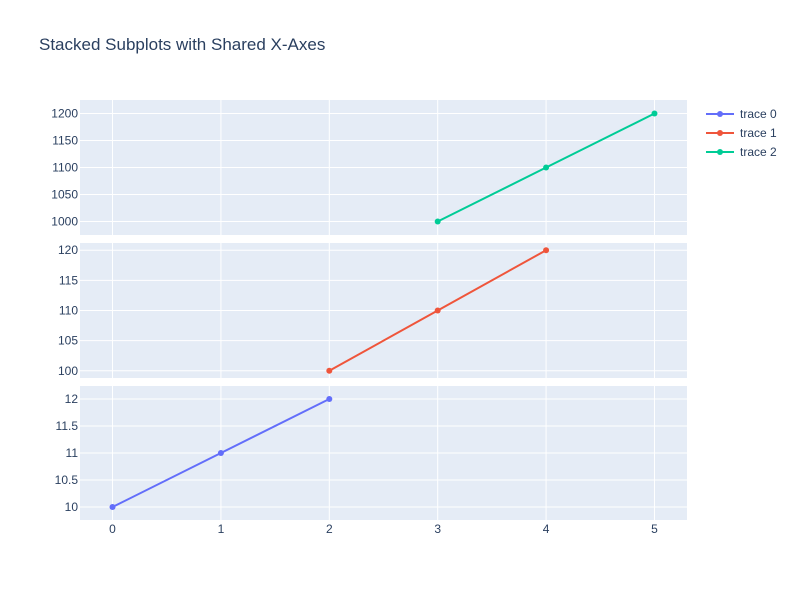 Image resolution: width=800 pixels, height=600 pixels. I want to click on legend-item-trace-0: trace 0, so click(741, 114).